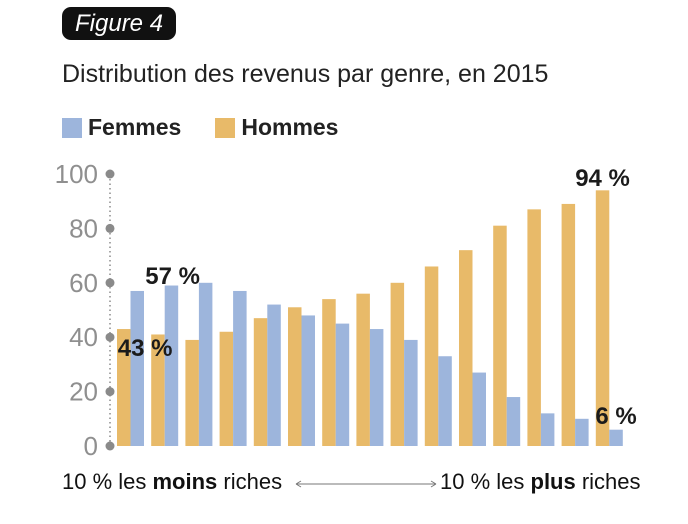 The width and height of the screenshot is (688, 524). Describe the element at coordinates (72, 127) in the screenshot. I see `legend-swatch-femmes` at that location.